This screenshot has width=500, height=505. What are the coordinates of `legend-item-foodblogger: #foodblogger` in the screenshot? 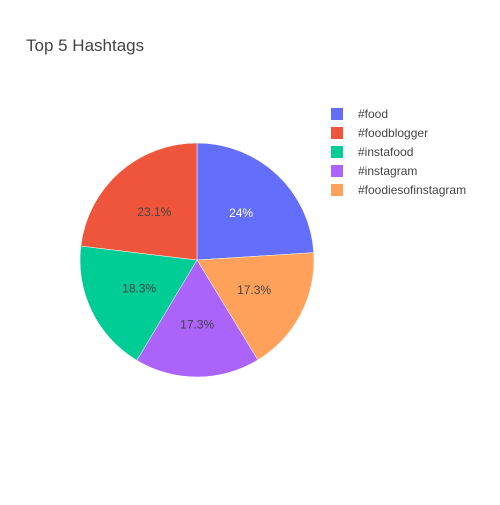 It's located at (379, 133).